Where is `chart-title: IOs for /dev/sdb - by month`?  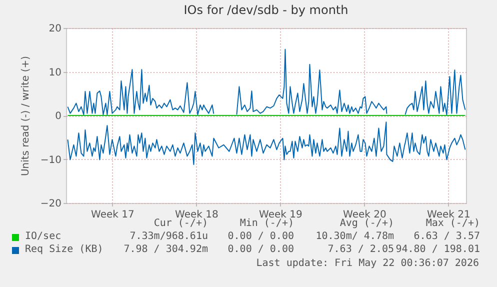 chart-title: IOs for /dev/sdb - by month is located at coordinates (266, 10).